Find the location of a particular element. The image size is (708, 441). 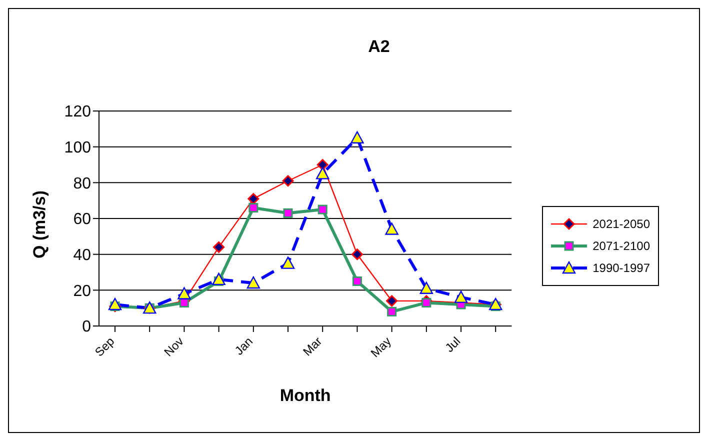

chart-title: A2 is located at coordinates (379, 47).